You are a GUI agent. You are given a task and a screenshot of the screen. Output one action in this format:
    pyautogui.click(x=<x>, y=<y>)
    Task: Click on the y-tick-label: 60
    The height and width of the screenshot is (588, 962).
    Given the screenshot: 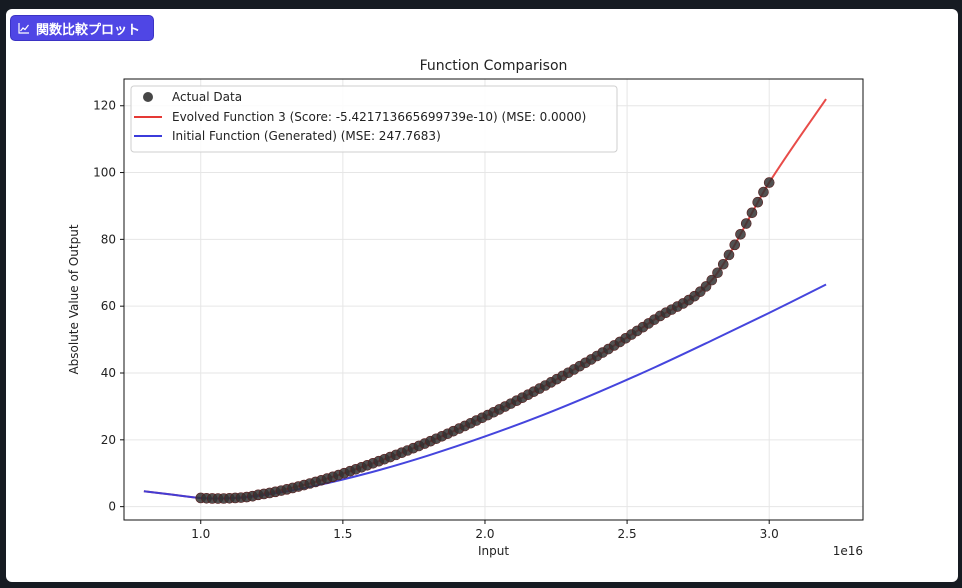 What is the action you would take?
    pyautogui.click(x=108, y=306)
    